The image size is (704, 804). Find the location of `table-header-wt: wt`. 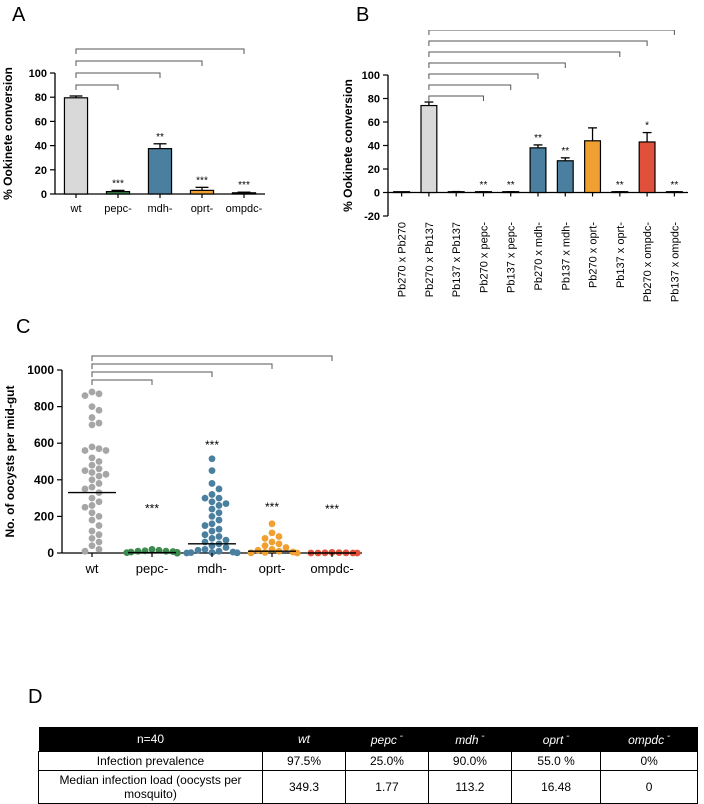

table-header-wt: wt is located at coordinates (304, 739).